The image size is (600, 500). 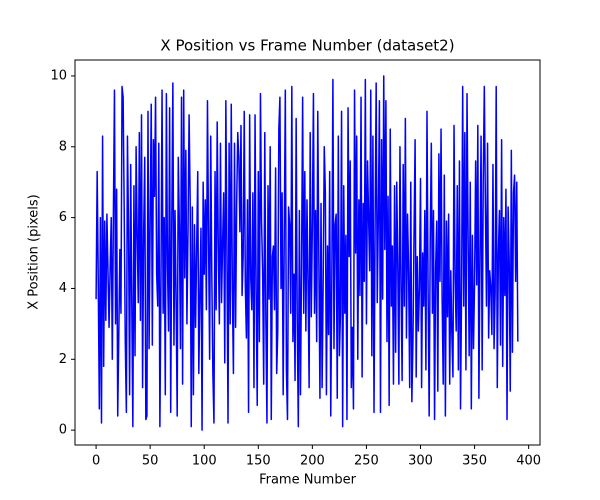 What do you see at coordinates (528, 461) in the screenshot?
I see `x-tick-label: 400` at bounding box center [528, 461].